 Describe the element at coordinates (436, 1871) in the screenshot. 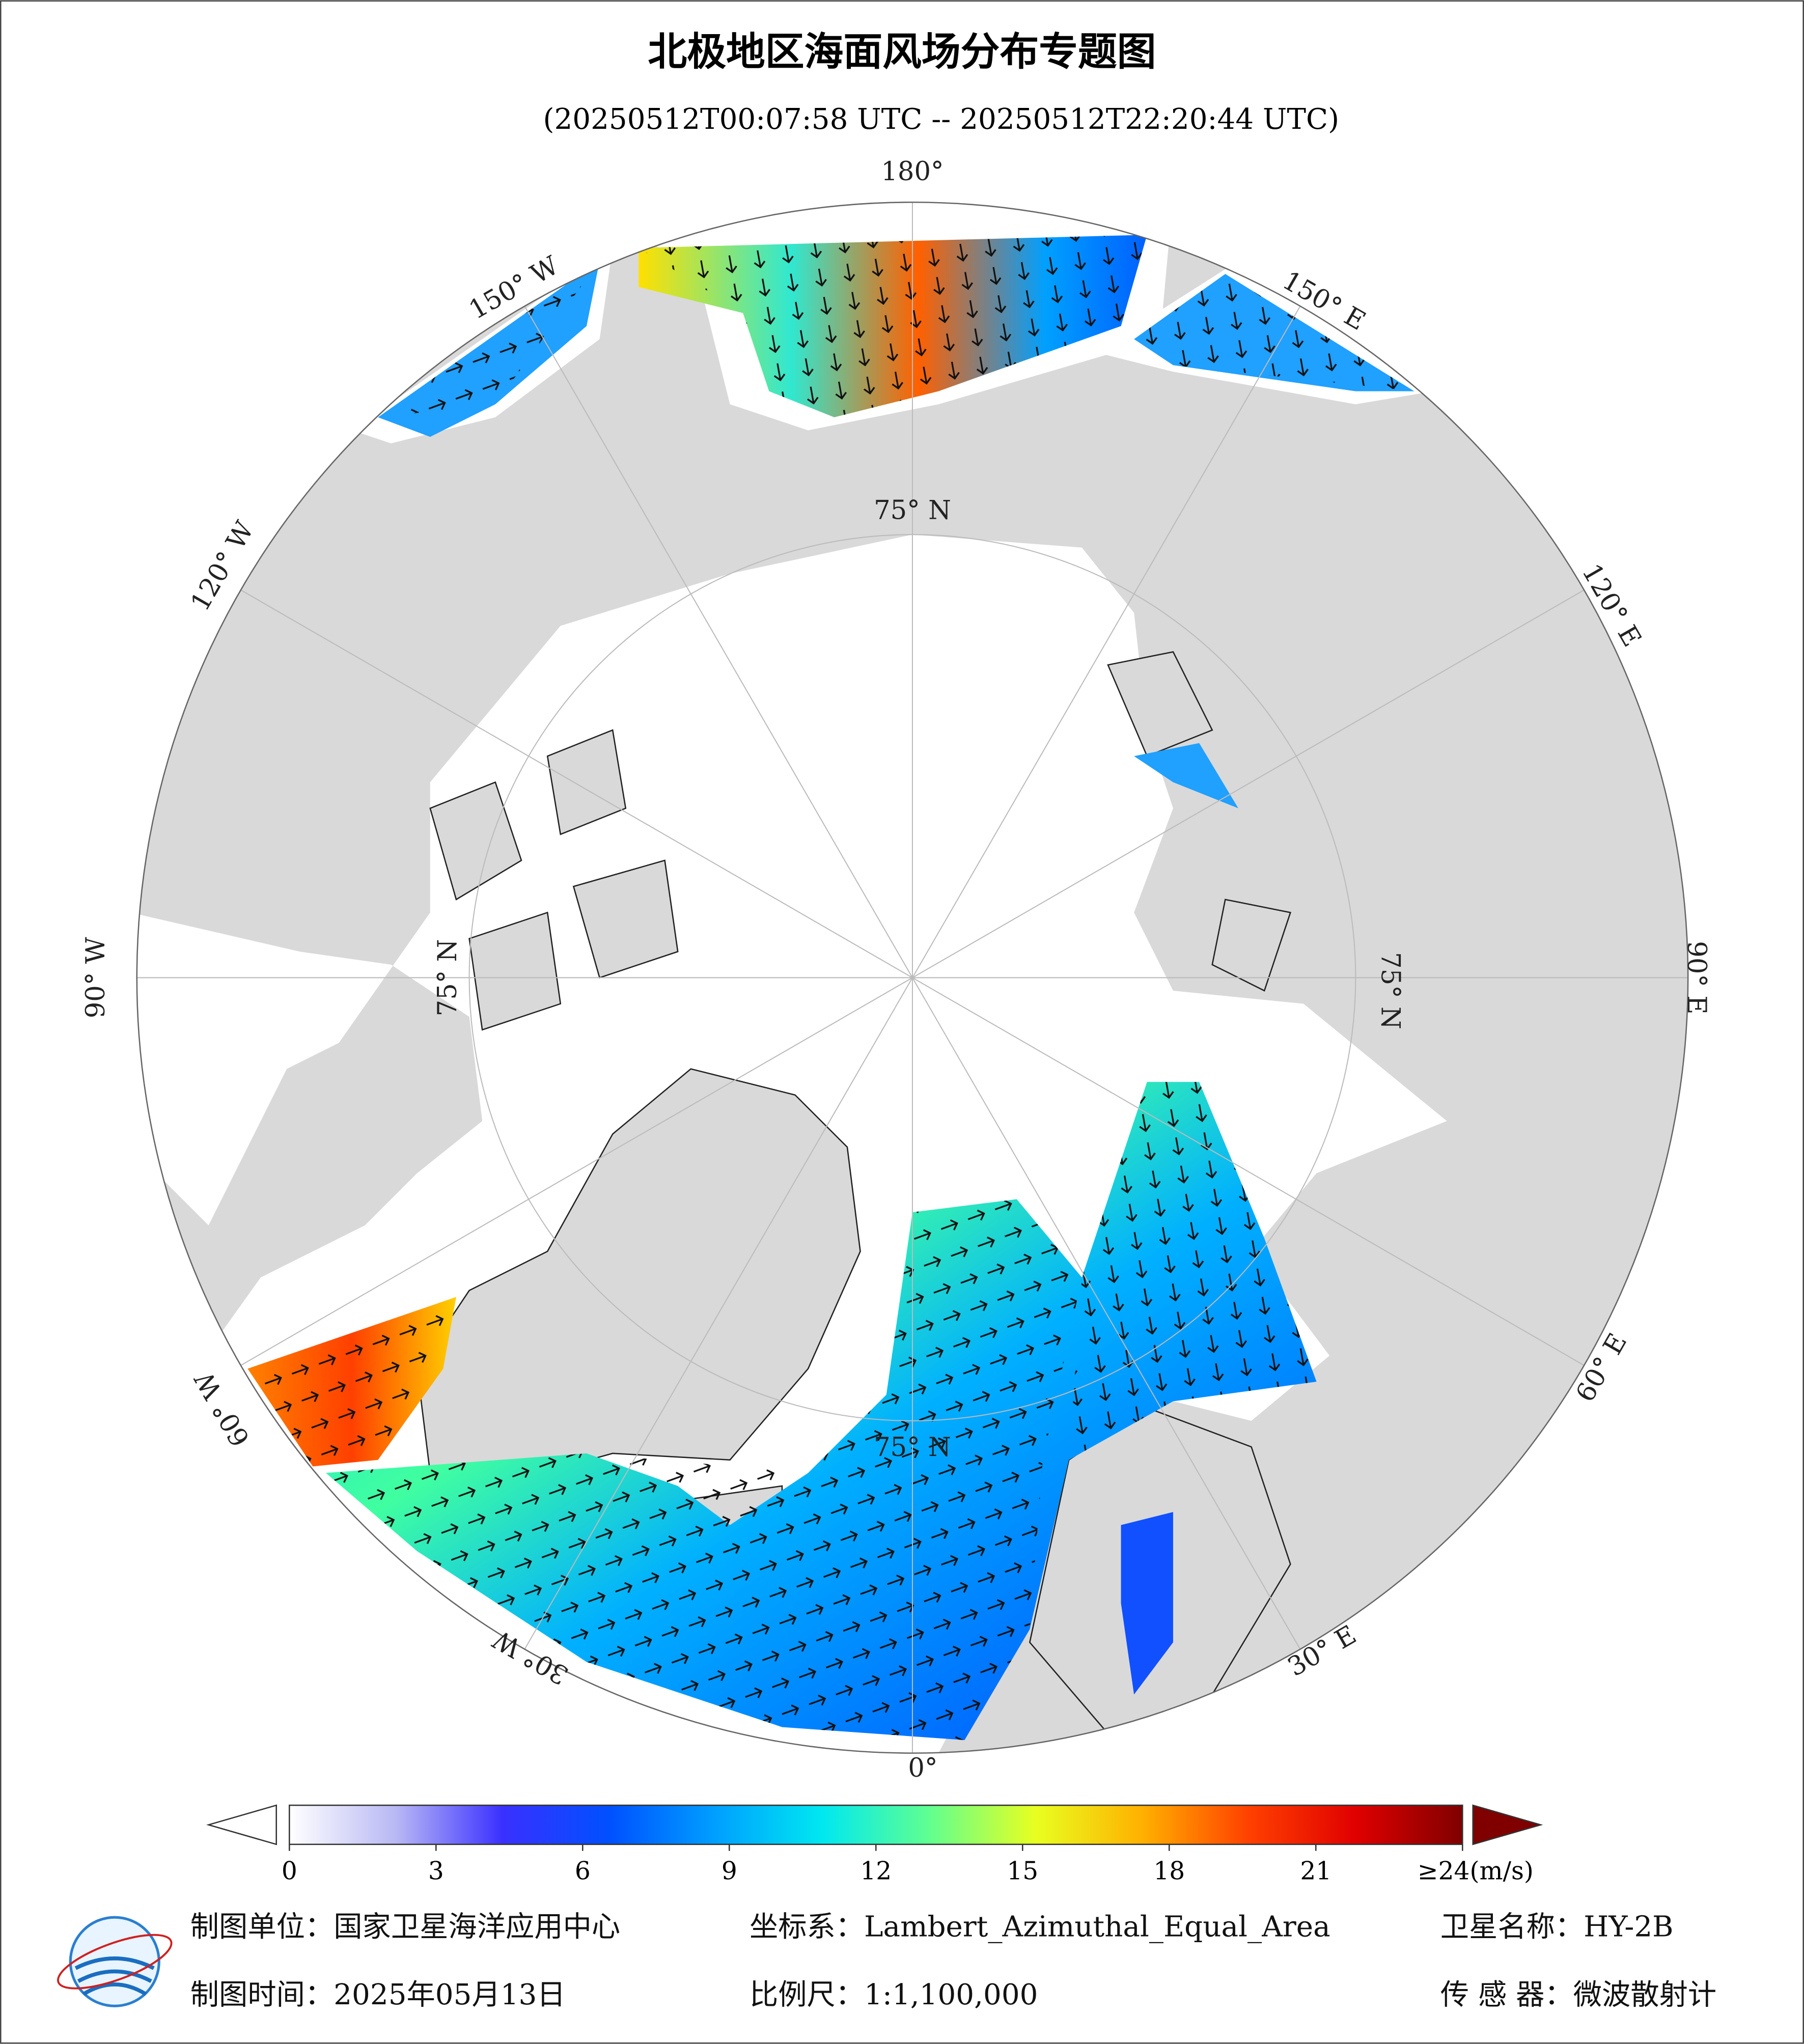

I see `colorbar-tick-label: 3` at that location.